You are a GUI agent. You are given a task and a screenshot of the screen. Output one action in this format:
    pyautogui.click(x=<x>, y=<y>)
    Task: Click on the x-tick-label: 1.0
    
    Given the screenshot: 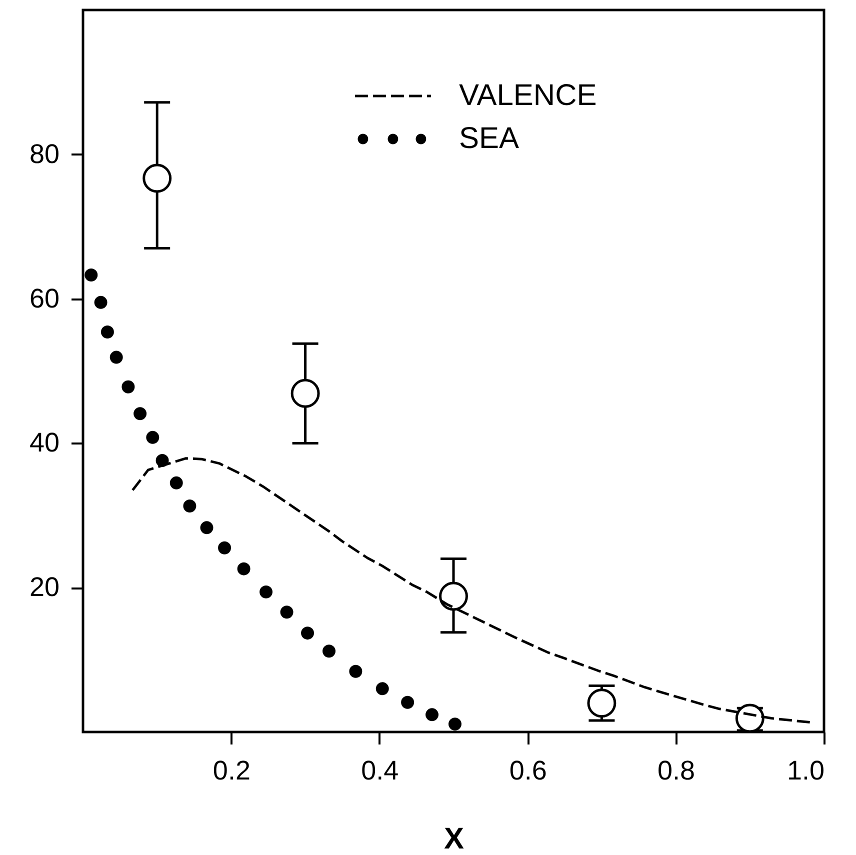 What is the action you would take?
    pyautogui.click(x=805, y=771)
    